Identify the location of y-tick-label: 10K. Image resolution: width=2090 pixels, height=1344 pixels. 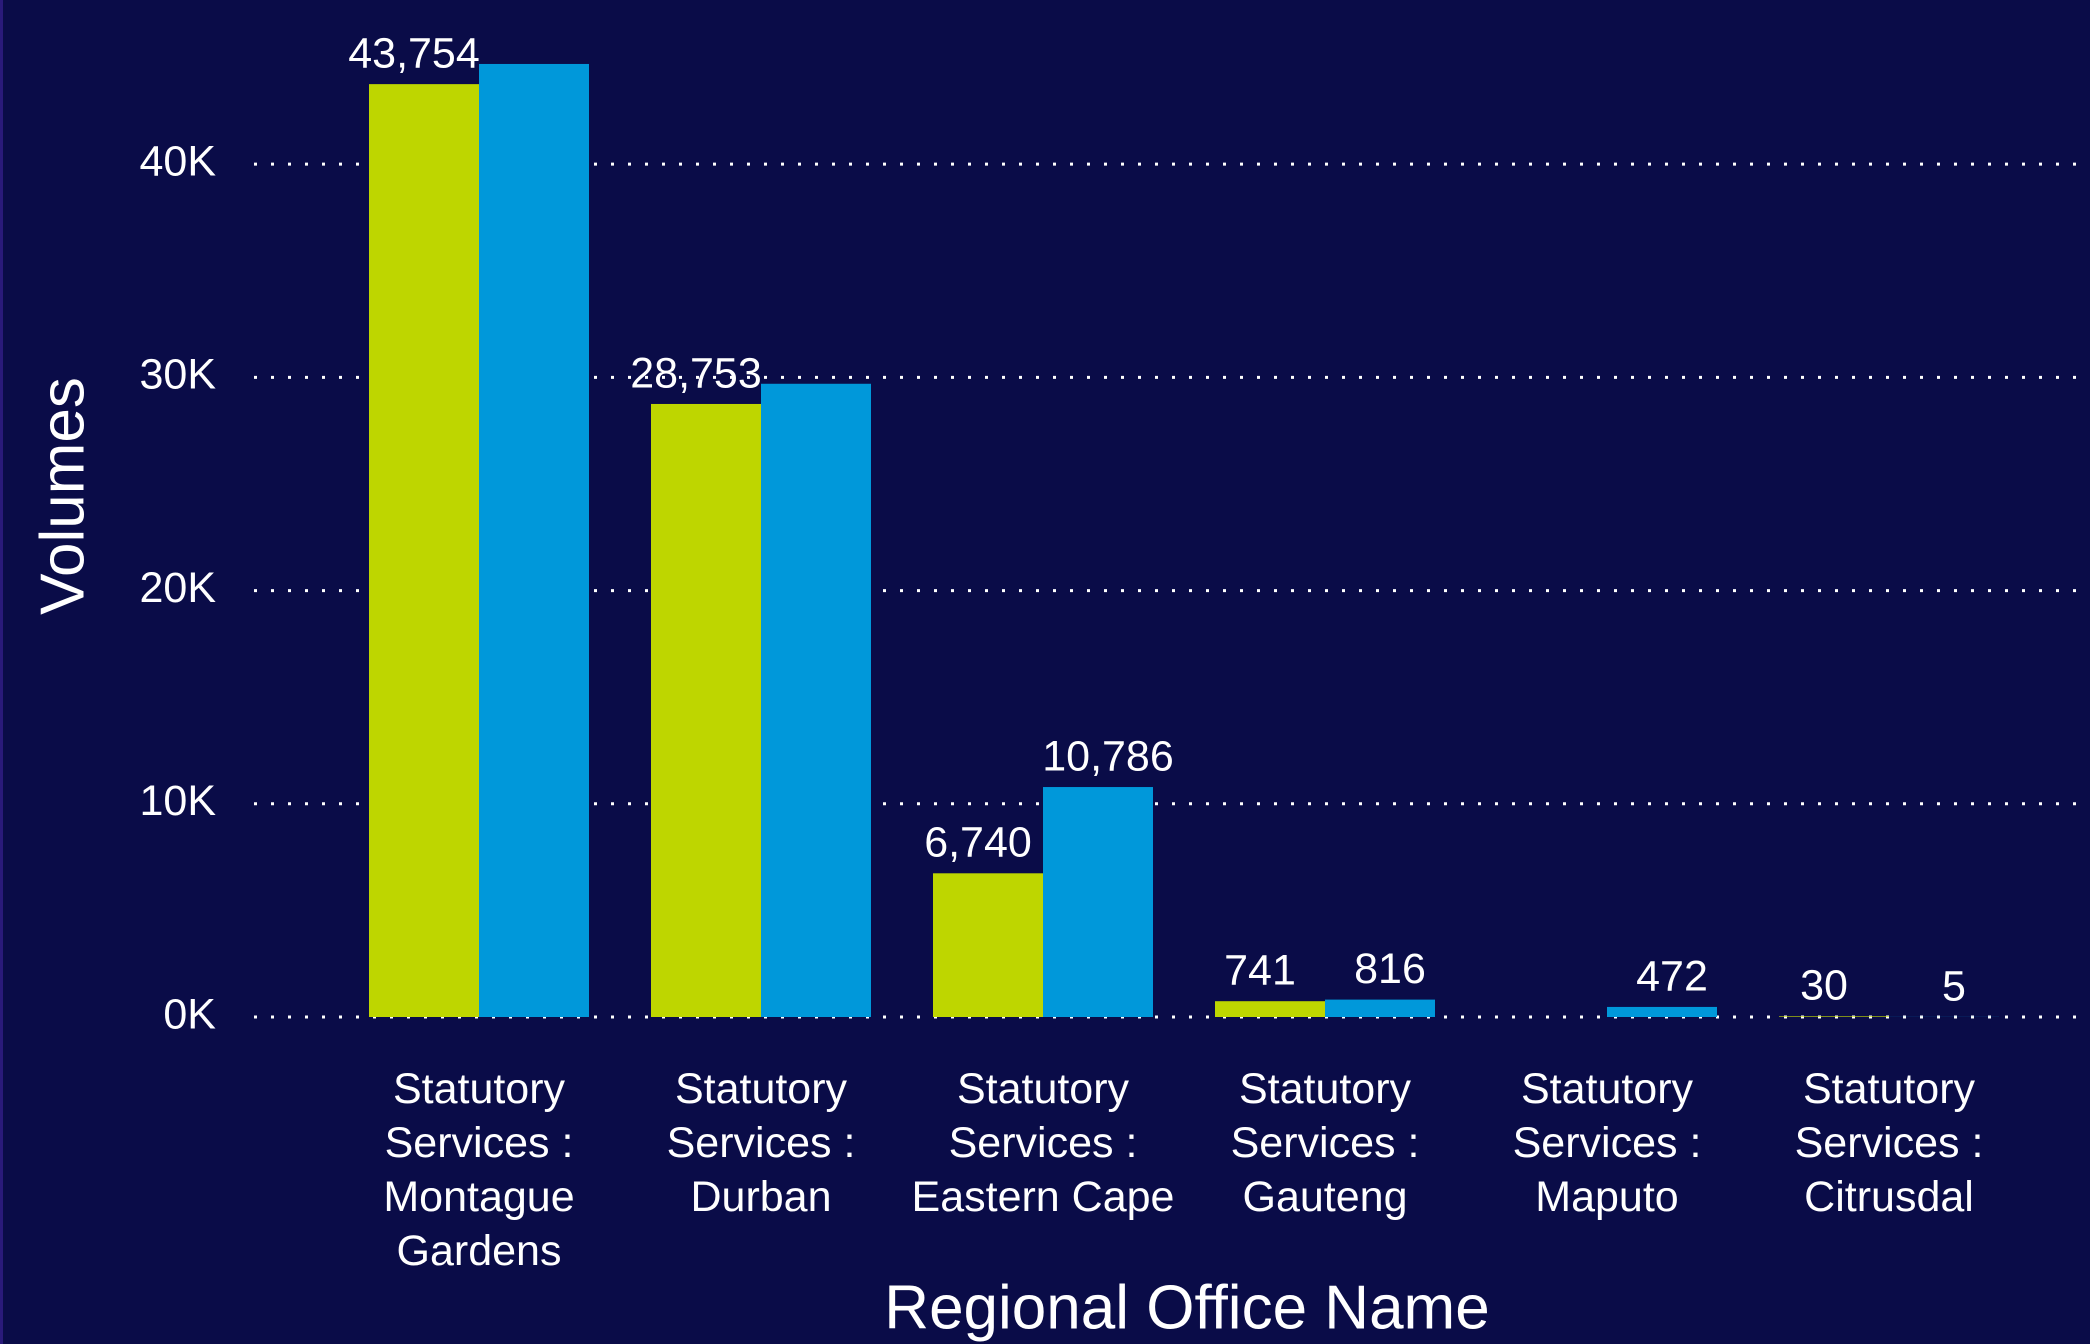
(177, 801).